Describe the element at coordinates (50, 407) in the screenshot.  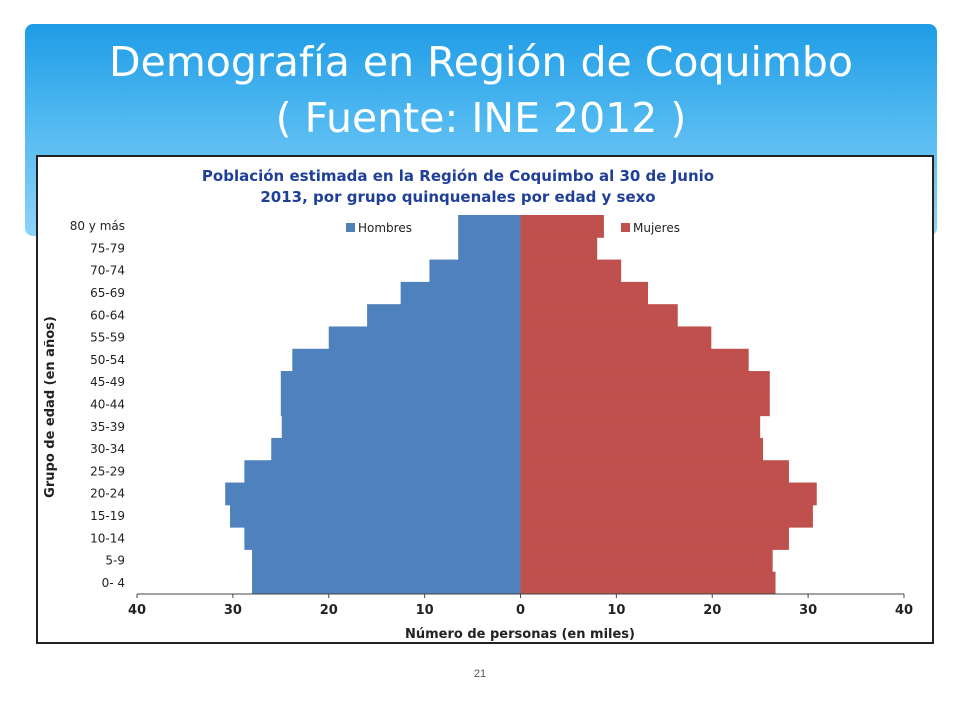
I see `y-axis-label: Grupo de edad (en años)` at that location.